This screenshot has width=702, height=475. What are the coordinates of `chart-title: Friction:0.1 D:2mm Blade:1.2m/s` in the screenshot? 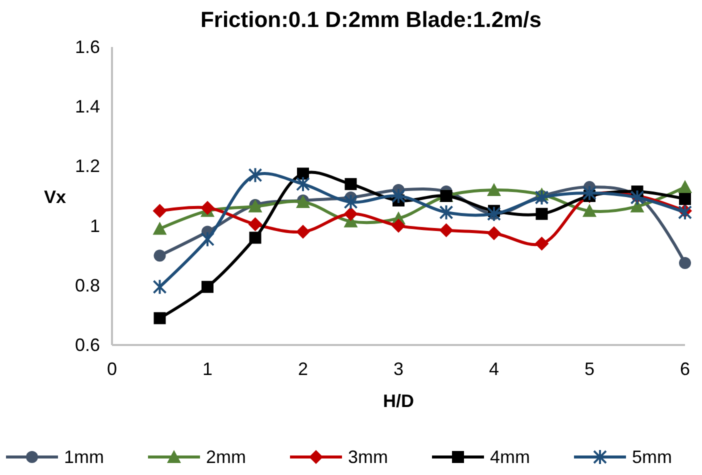 It's located at (371, 19).